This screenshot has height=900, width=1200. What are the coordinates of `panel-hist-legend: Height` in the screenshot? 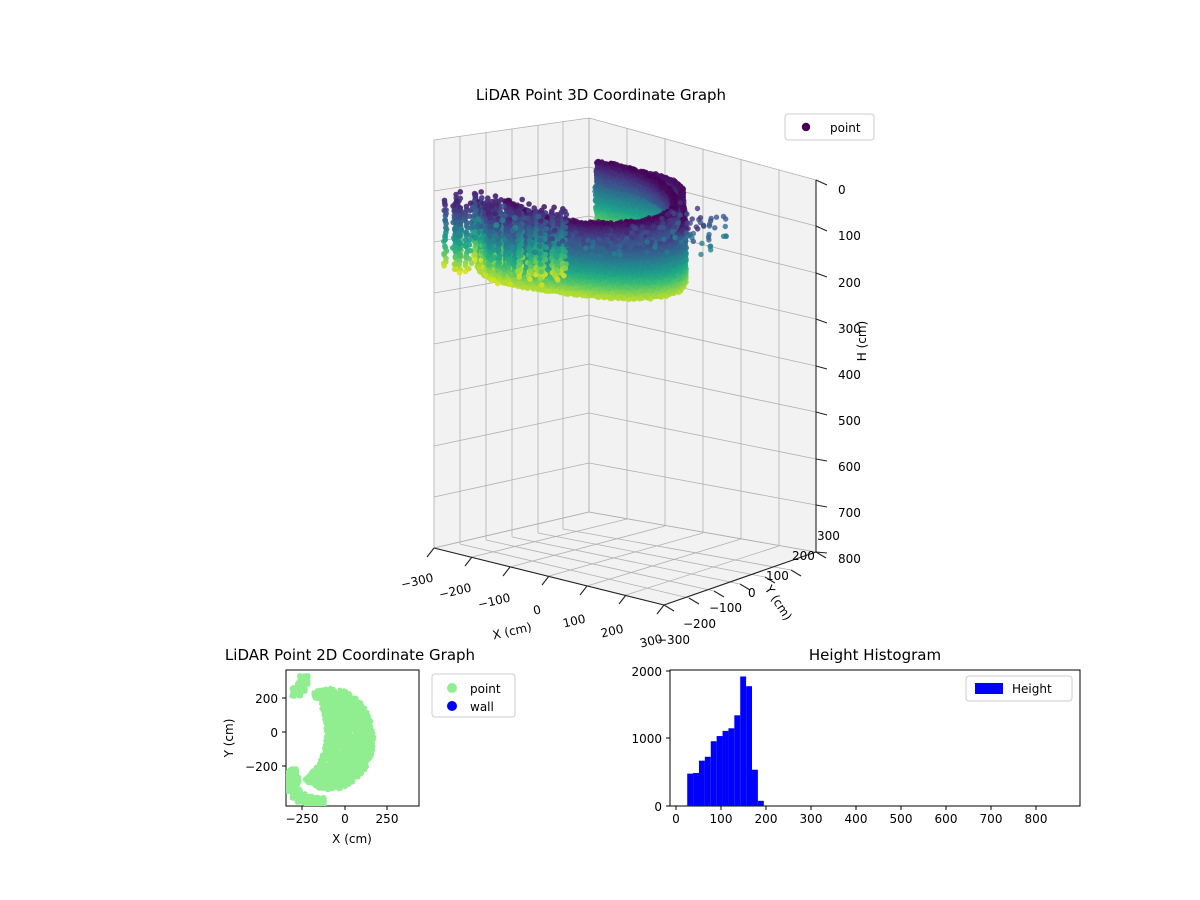 It's located at (1019, 688).